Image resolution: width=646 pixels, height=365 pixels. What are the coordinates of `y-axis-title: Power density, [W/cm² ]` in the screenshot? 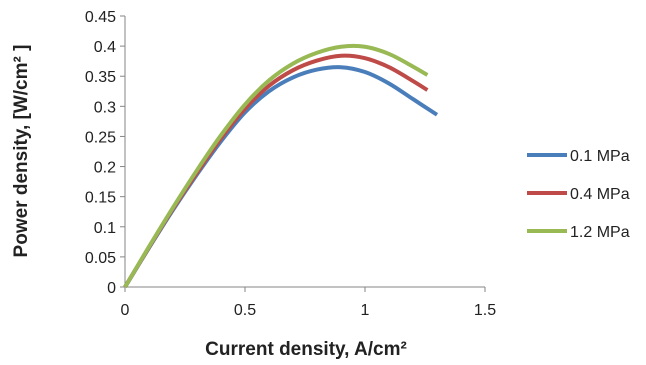 It's located at (21, 151).